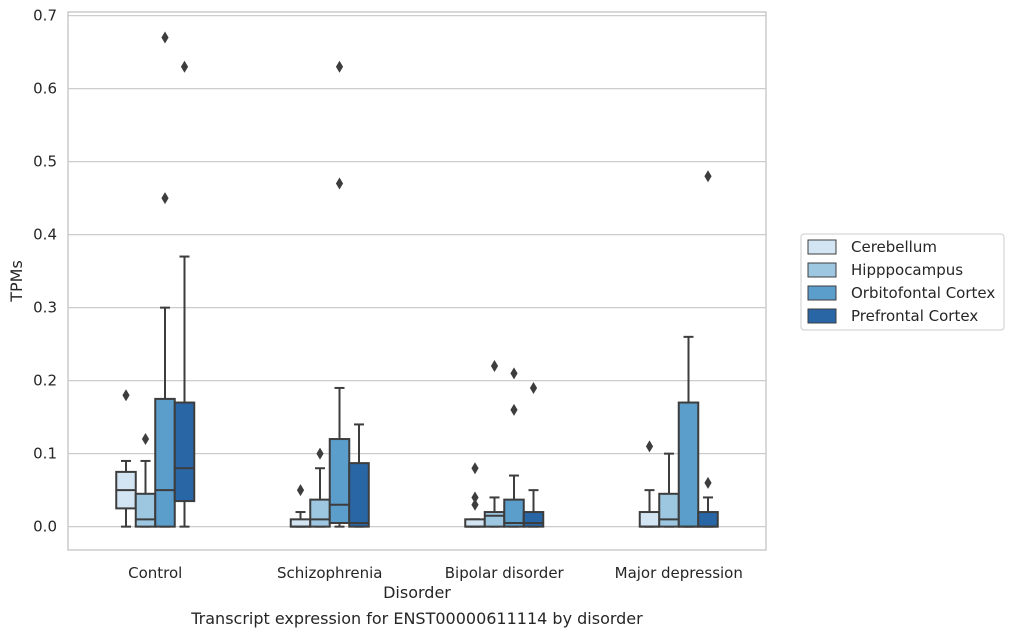 Image resolution: width=1014 pixels, height=637 pixels. What do you see at coordinates (45, 454) in the screenshot?
I see `y-tick-label: 0.1` at bounding box center [45, 454].